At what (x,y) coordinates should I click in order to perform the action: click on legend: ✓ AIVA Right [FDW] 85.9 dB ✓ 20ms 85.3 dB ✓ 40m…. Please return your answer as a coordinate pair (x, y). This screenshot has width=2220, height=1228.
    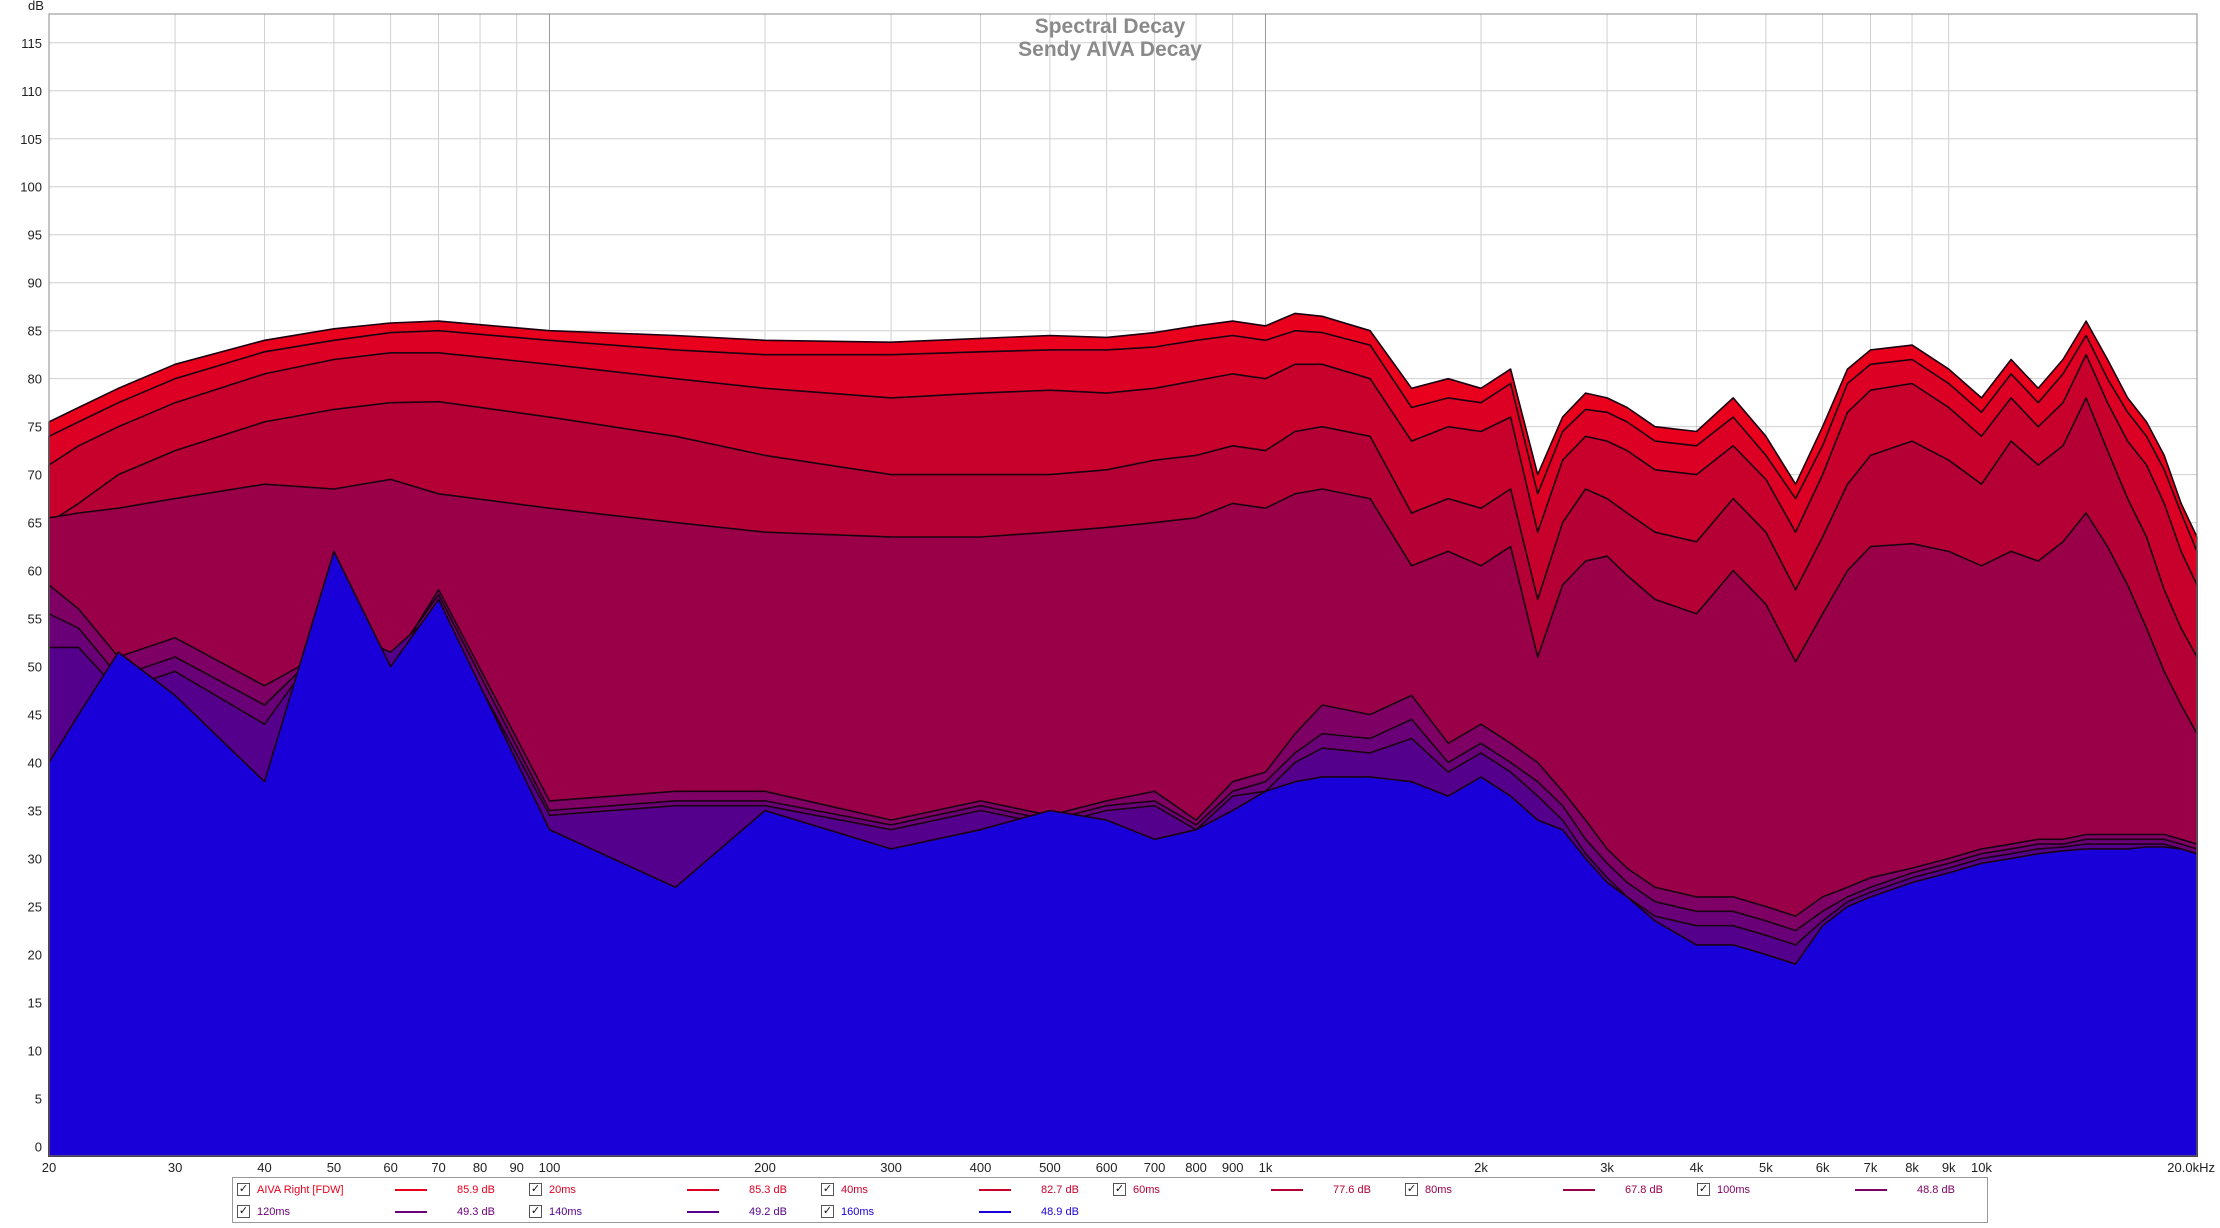
    Looking at the image, I should click on (1110, 1200).